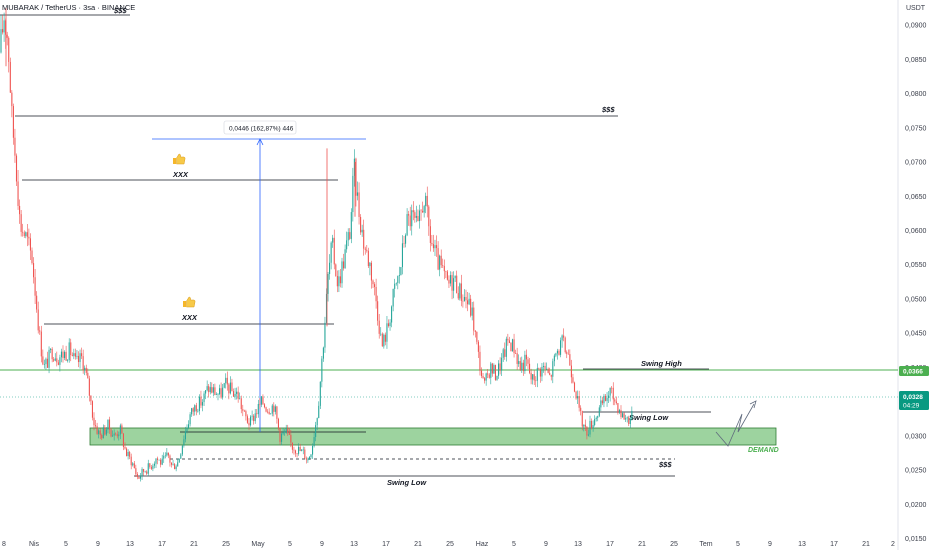  What do you see at coordinates (68, 7) in the screenshot?
I see `symbol-title: MUBARAK / TetherUS · 3sa · BINANCE` at bounding box center [68, 7].